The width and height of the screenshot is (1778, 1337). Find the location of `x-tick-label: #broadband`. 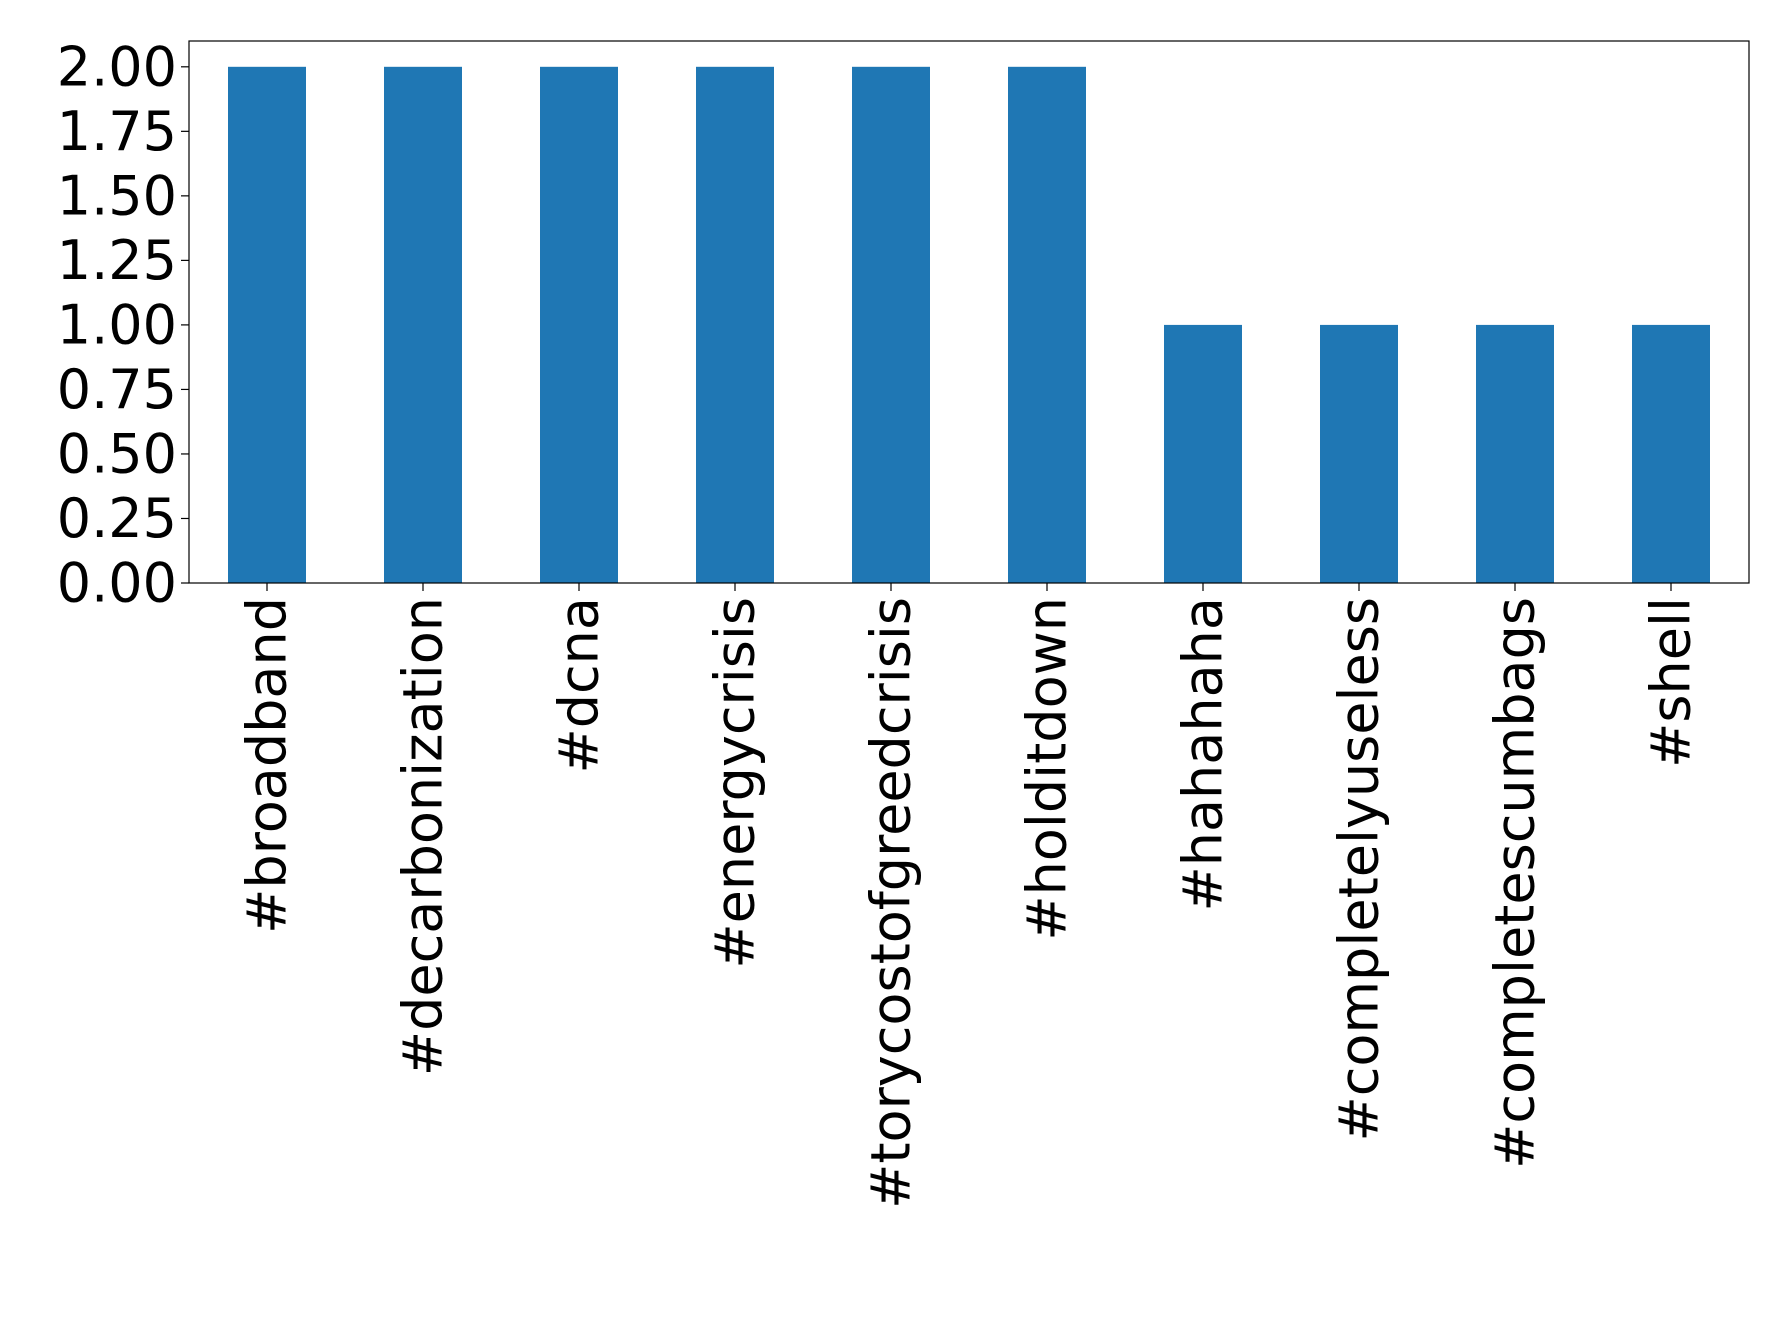

x-tick-label: #broadband is located at coordinates (267, 765).